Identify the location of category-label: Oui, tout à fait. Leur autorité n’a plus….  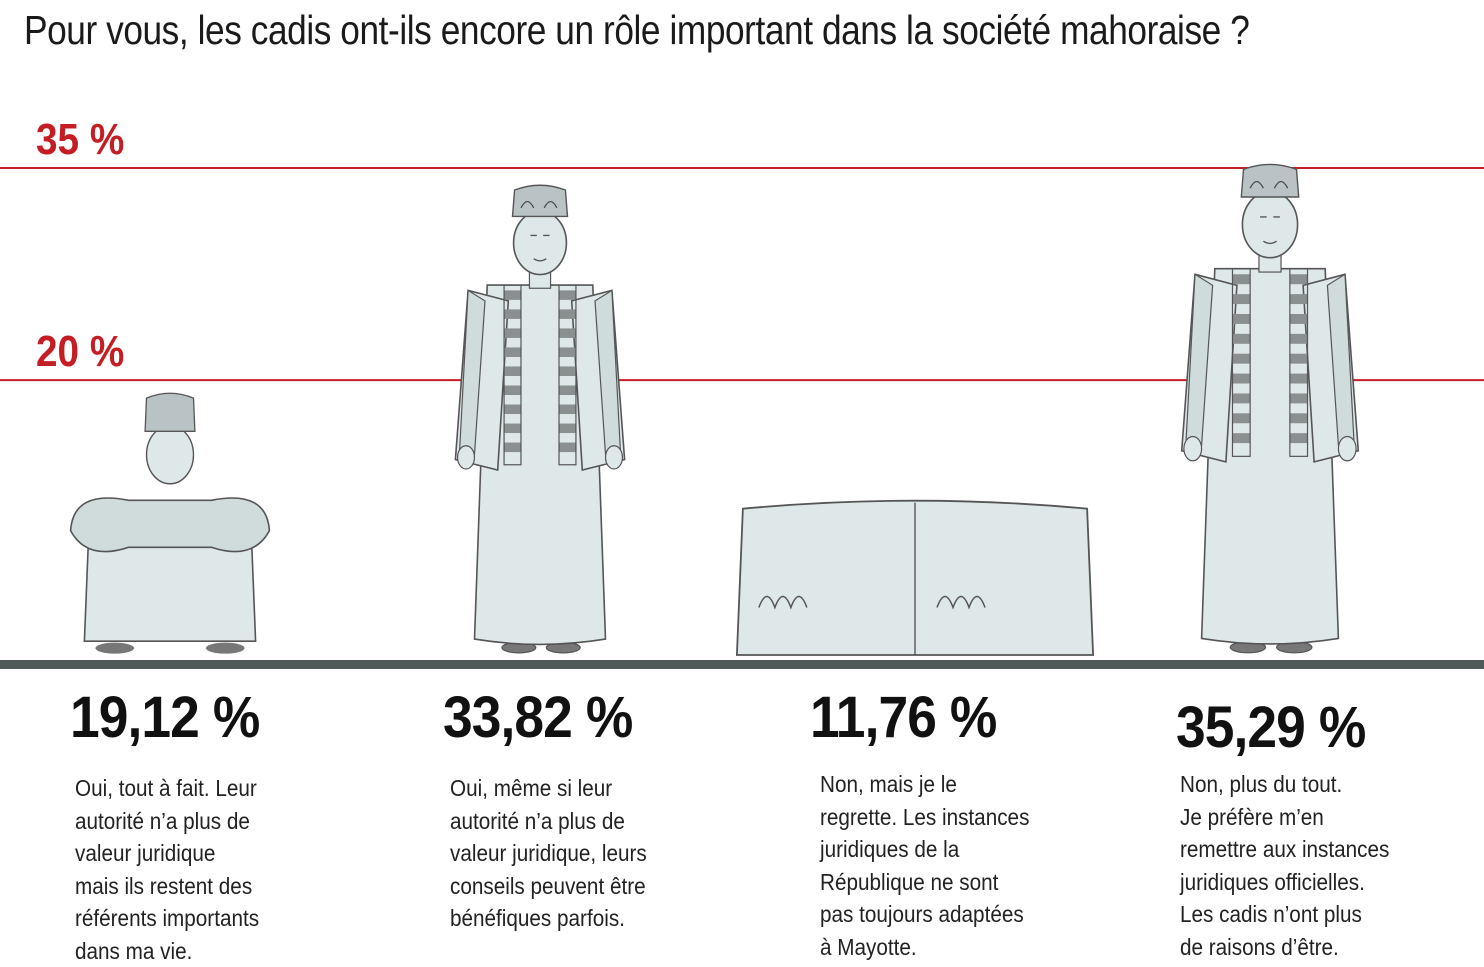
(167, 869).